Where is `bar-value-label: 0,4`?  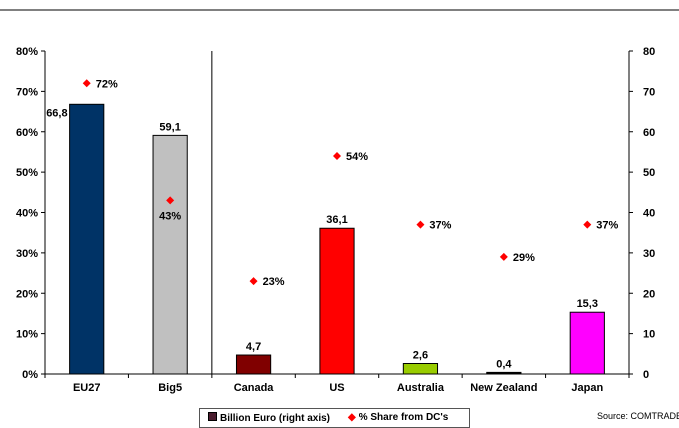 bar-value-label: 0,4 is located at coordinates (504, 364).